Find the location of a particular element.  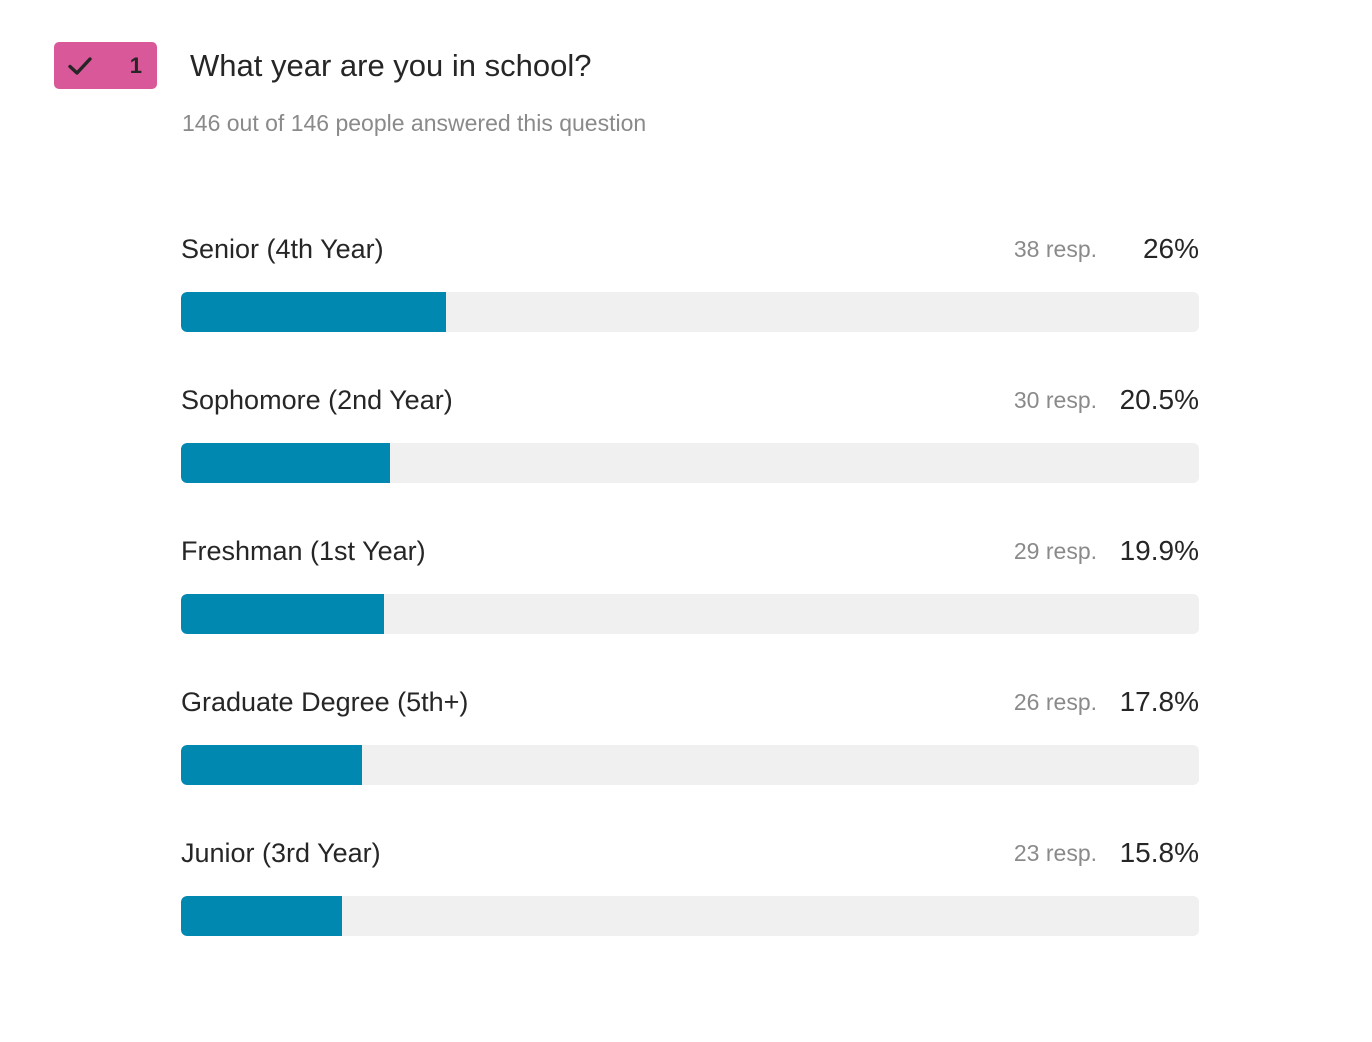

answer-label: Senior (4th Year) is located at coordinates (282, 249).